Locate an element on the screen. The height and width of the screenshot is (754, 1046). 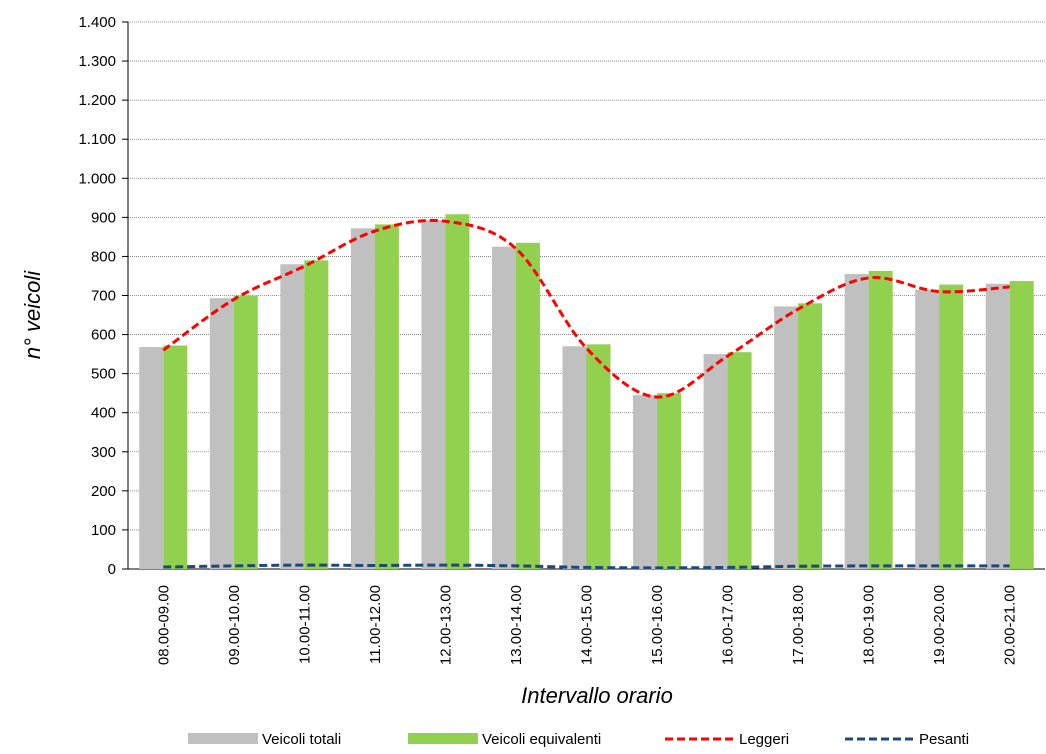
x-tick-label: 10.00-11.00 is located at coordinates (304, 624).